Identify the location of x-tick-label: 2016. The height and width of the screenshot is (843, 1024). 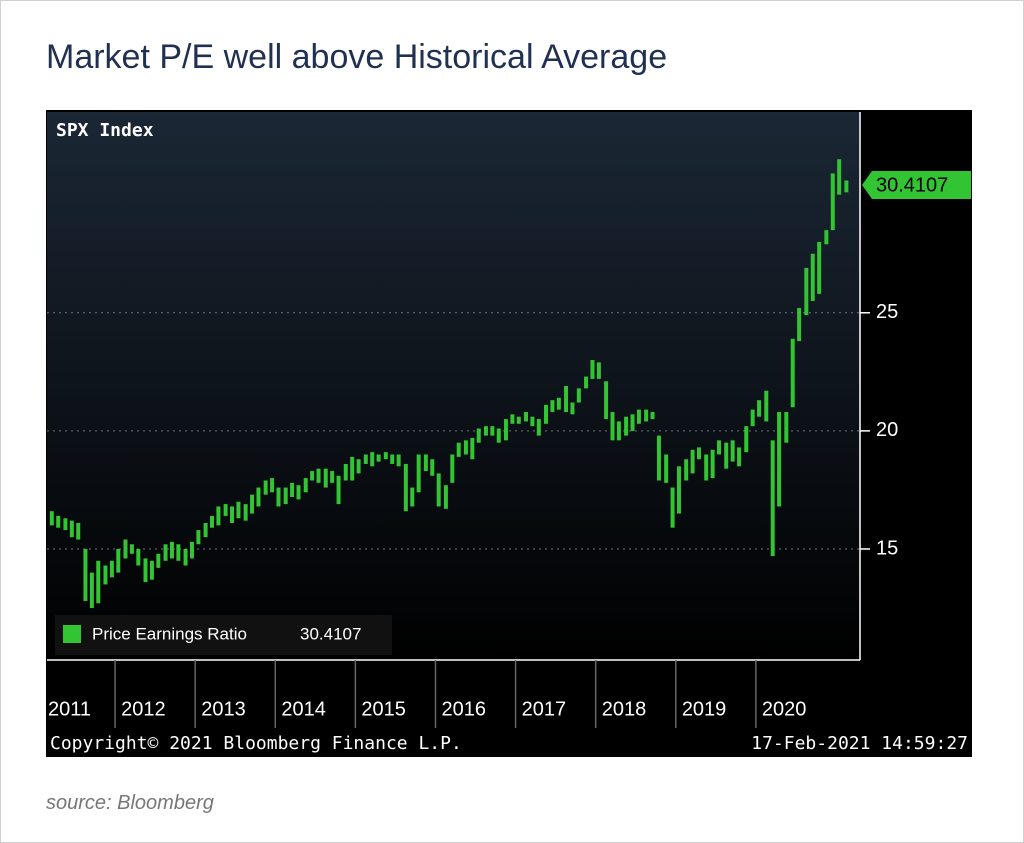
(464, 709).